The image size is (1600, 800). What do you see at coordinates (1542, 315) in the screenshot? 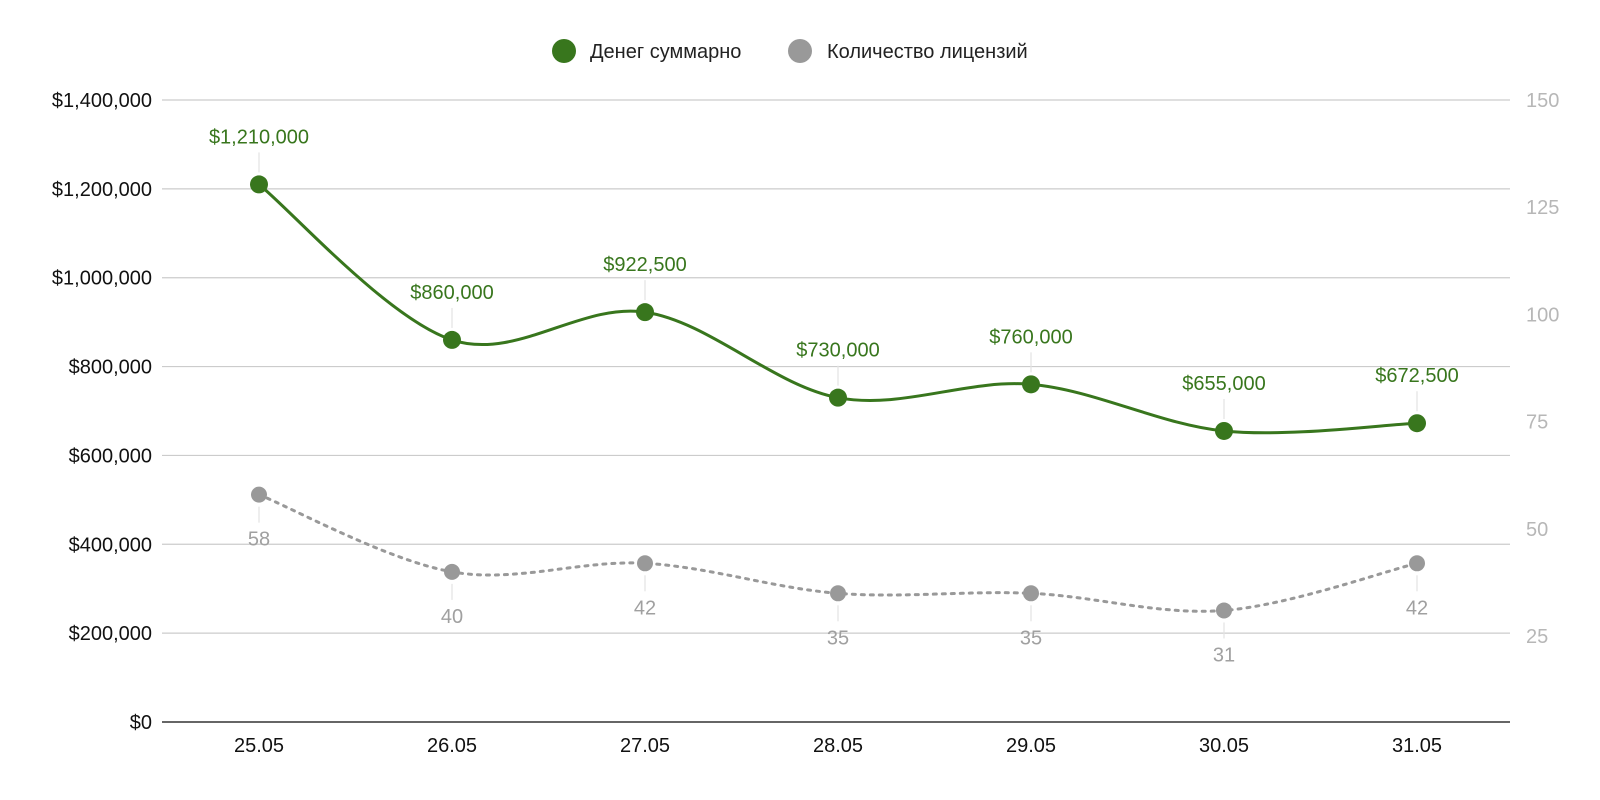
I see `right-axis-tick-label: 100` at bounding box center [1542, 315].